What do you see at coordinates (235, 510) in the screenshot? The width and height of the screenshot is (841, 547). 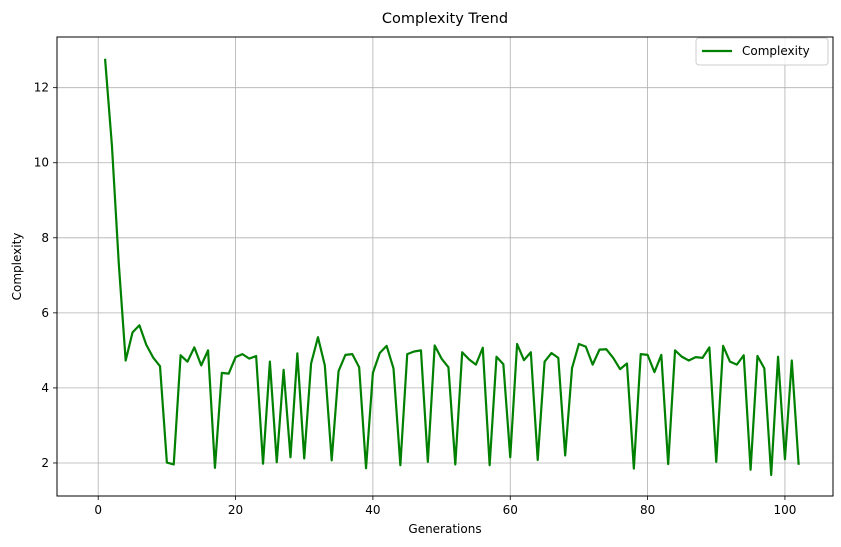 I see `x-tick-label: 20` at bounding box center [235, 510].